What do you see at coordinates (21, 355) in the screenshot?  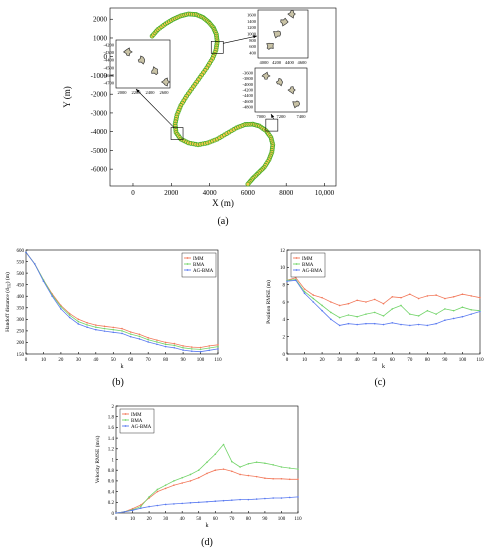 I see `y-tick-label-b: 150` at bounding box center [21, 355].